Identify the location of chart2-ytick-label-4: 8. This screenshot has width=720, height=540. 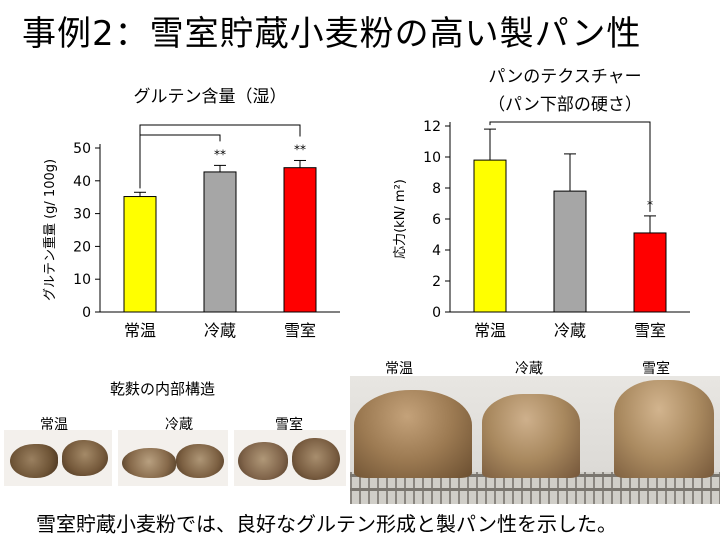
(436, 189).